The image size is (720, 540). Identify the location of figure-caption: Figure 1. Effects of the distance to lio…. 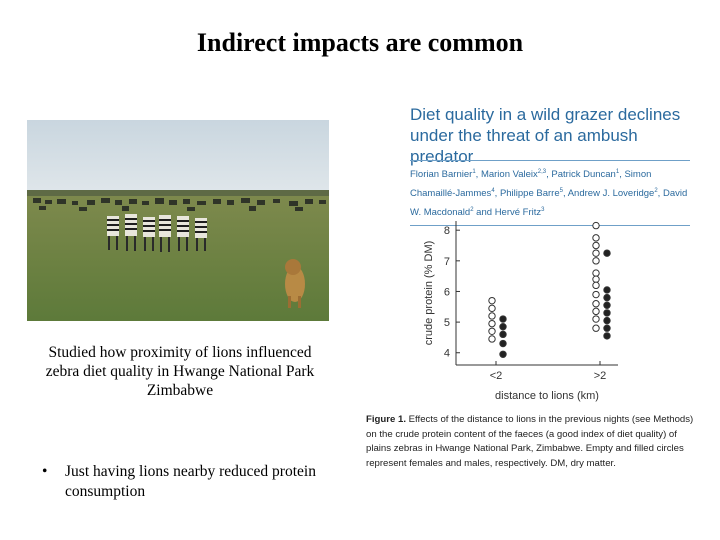
(535, 442).